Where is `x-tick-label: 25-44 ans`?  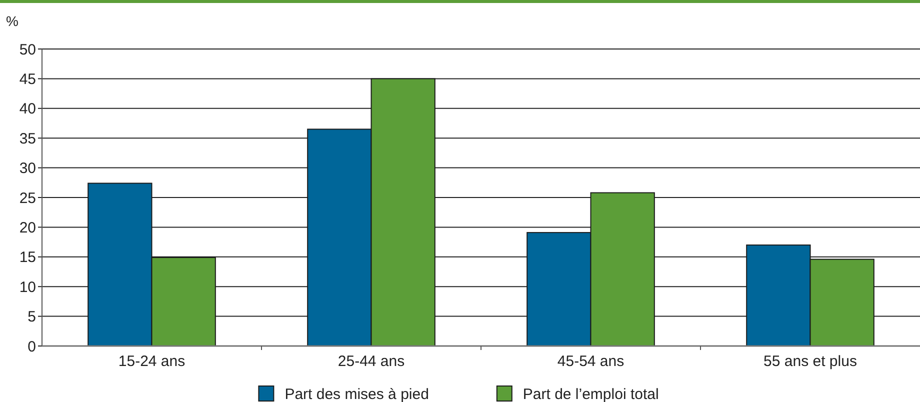
x-tick-label: 25-44 ans is located at coordinates (371, 361).